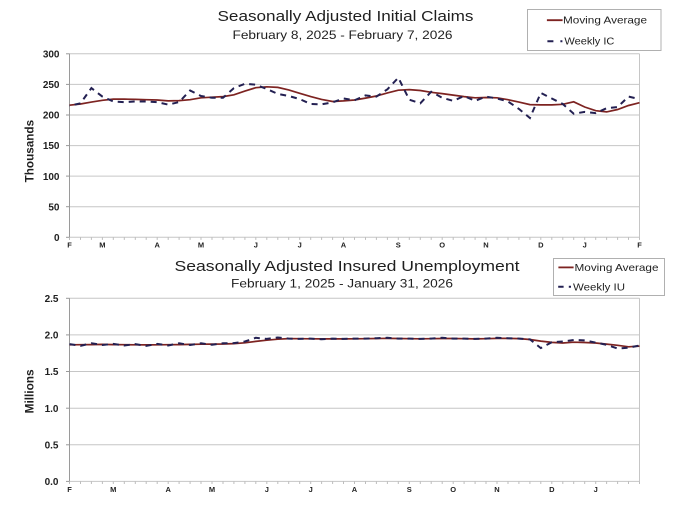 This screenshot has width=688, height=522. Describe the element at coordinates (348, 266) in the screenshot. I see `svg-text:Seasonally Adjusted Insured Un: Seasonally Adjusted Insured Unemployment` at that location.